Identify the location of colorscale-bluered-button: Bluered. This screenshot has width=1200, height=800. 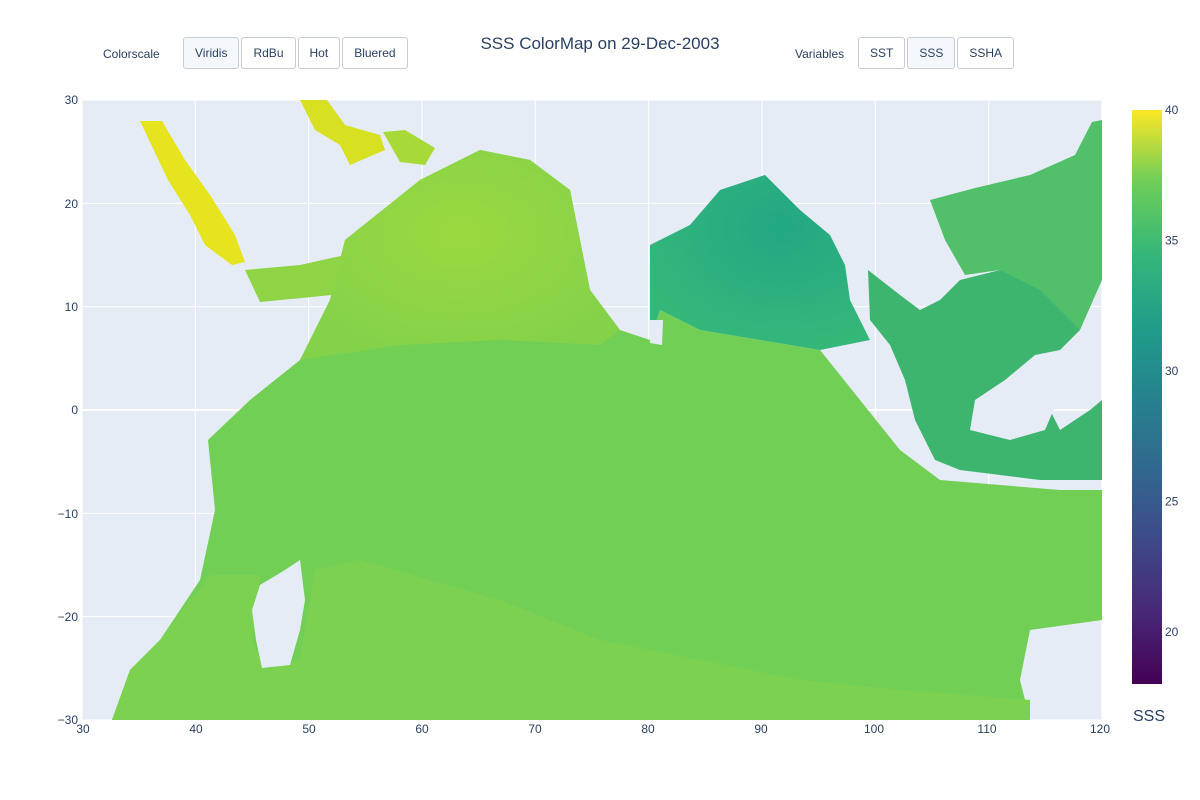
(375, 53).